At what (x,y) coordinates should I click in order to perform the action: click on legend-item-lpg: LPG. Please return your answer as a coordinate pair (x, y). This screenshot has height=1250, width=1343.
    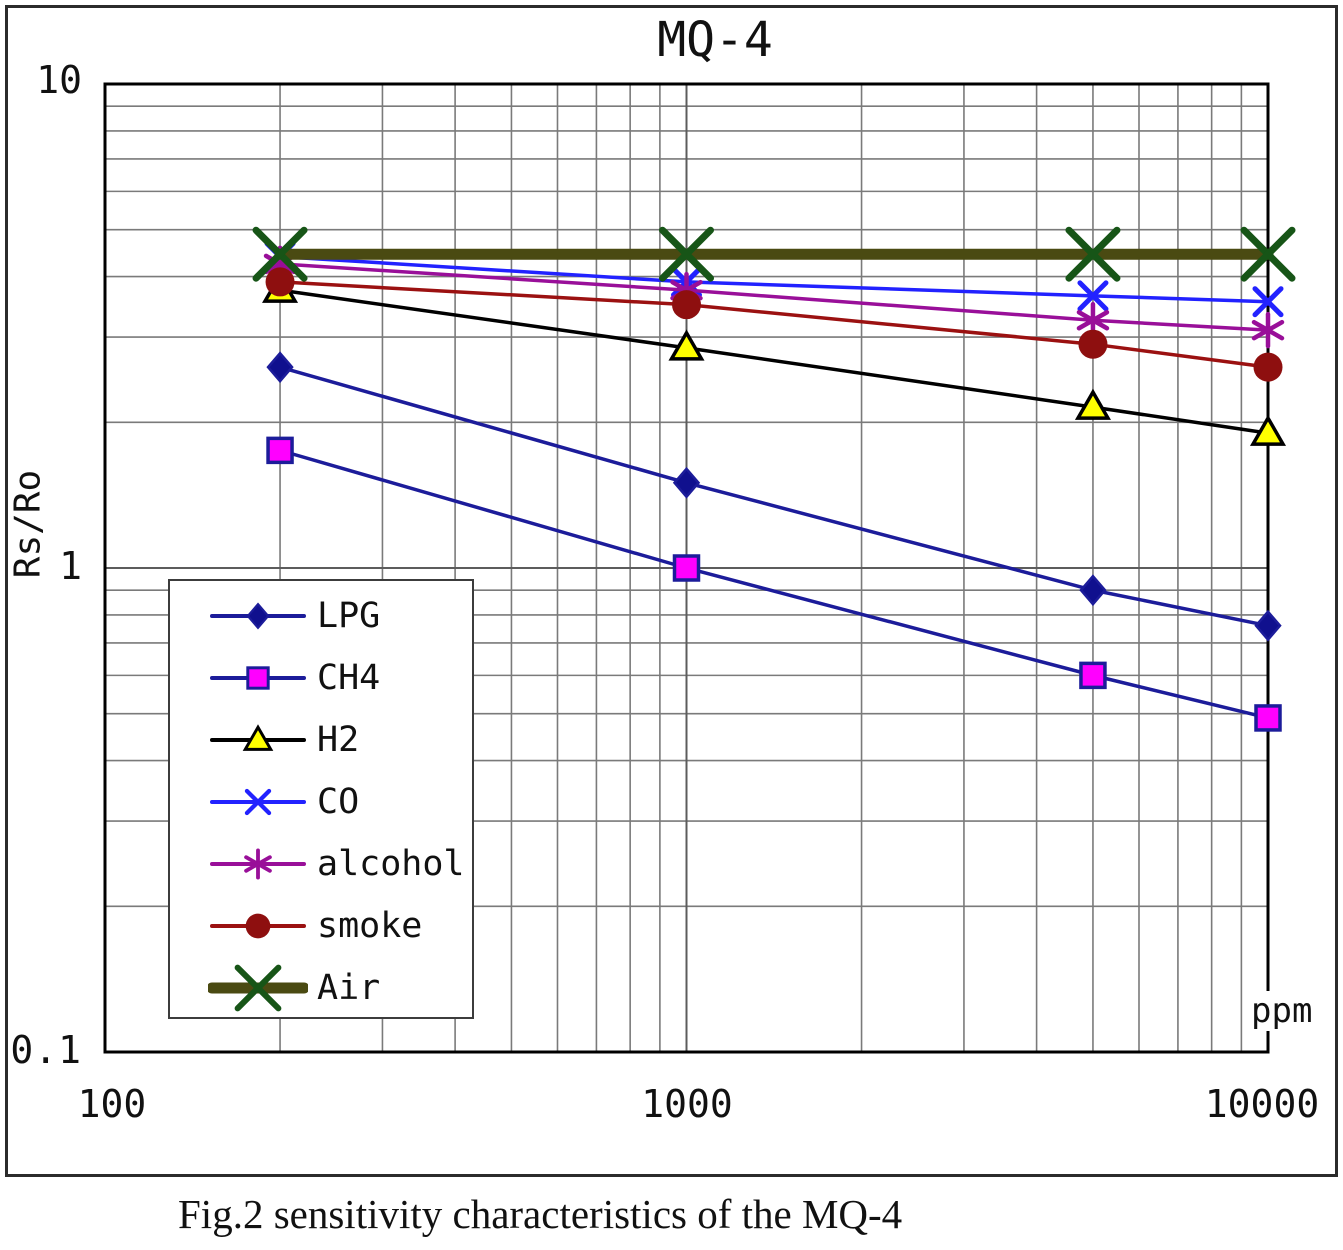
    Looking at the image, I should click on (321, 616).